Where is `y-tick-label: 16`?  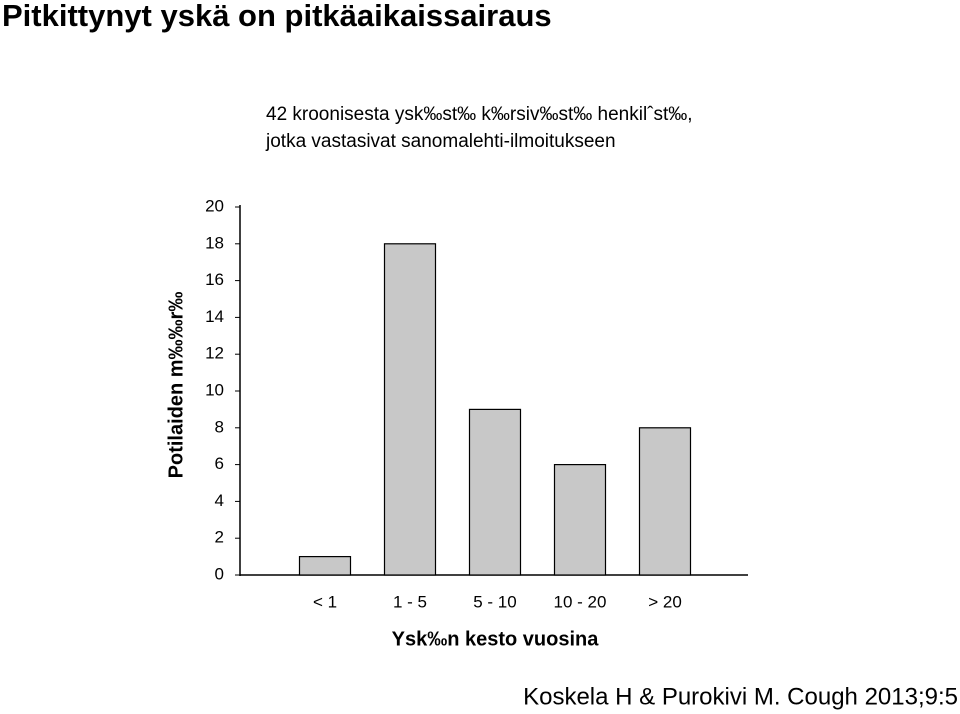 y-tick-label: 16 is located at coordinates (214, 279).